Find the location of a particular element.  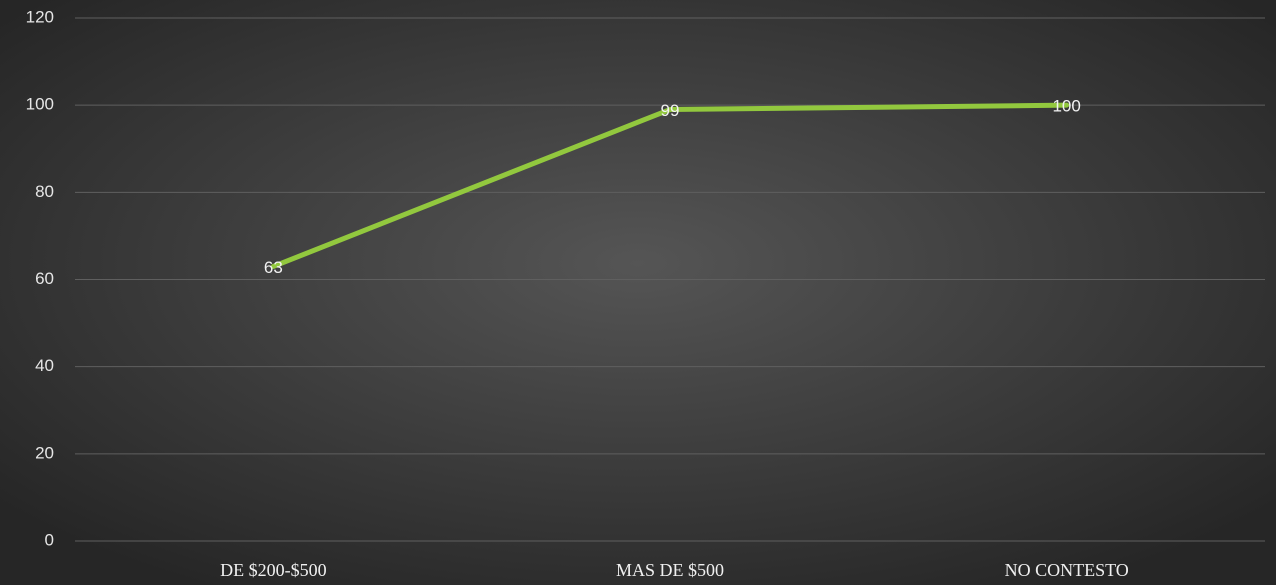

y-tick-label: 80 is located at coordinates (44, 191).